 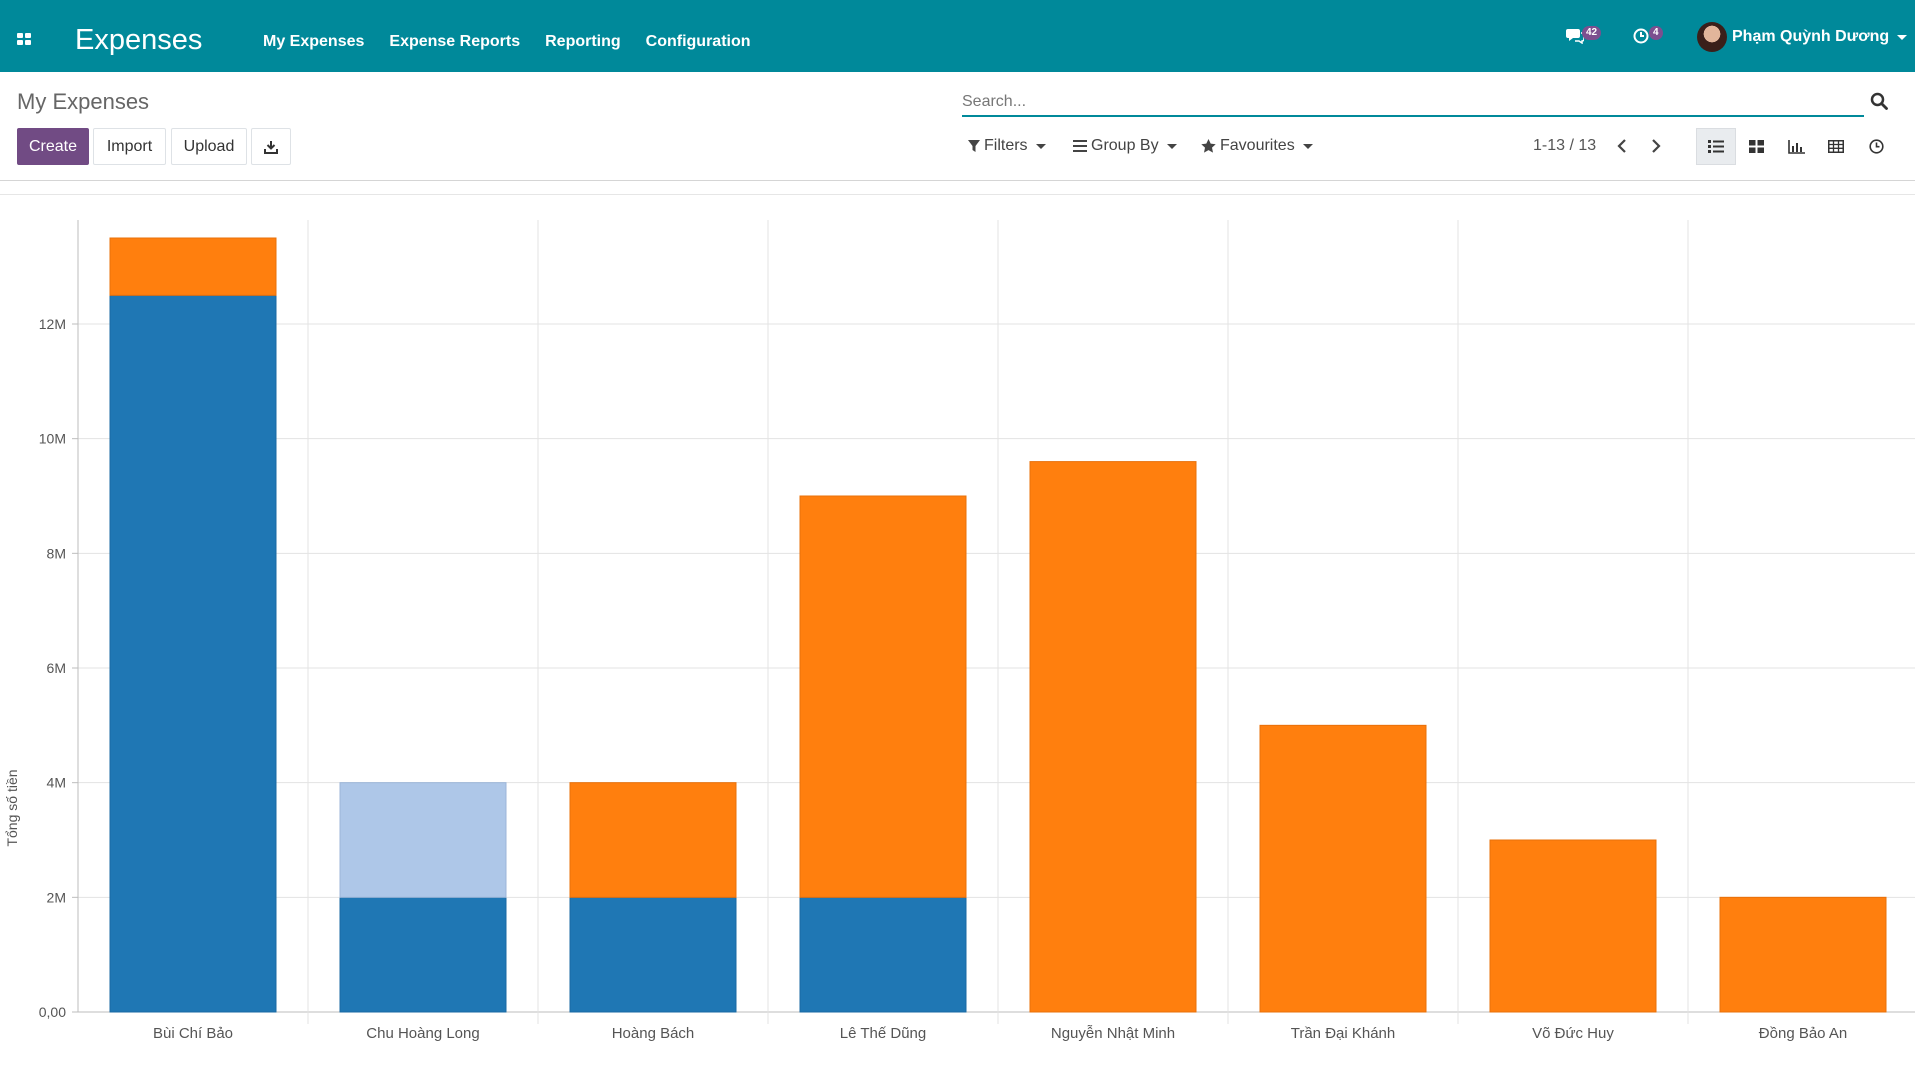 What do you see at coordinates (583, 41) in the screenshot?
I see `menu-item-reporting: Reporting` at bounding box center [583, 41].